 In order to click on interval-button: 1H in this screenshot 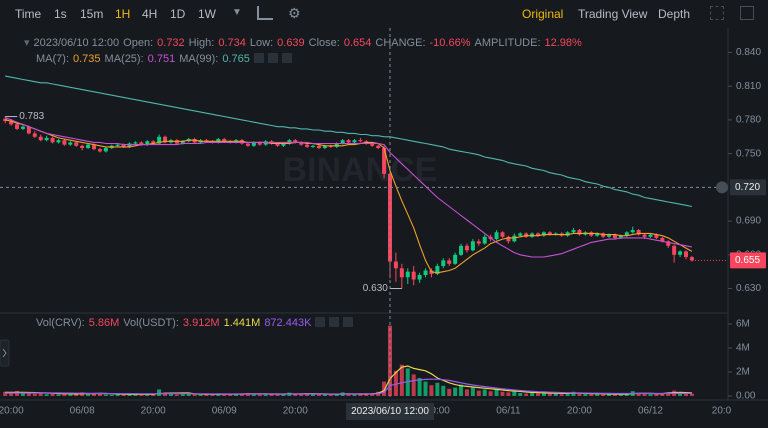, I will do `click(123, 14)`.